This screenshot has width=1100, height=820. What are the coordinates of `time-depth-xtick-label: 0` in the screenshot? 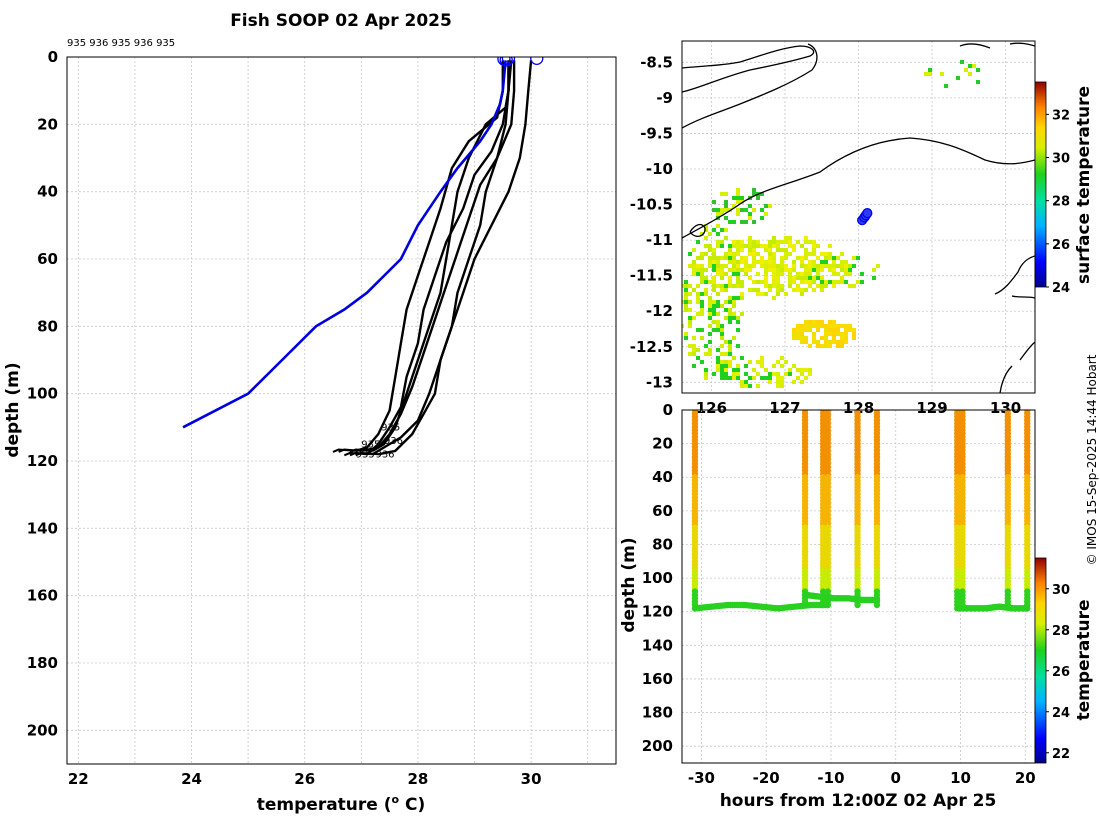 It's located at (896, 778).